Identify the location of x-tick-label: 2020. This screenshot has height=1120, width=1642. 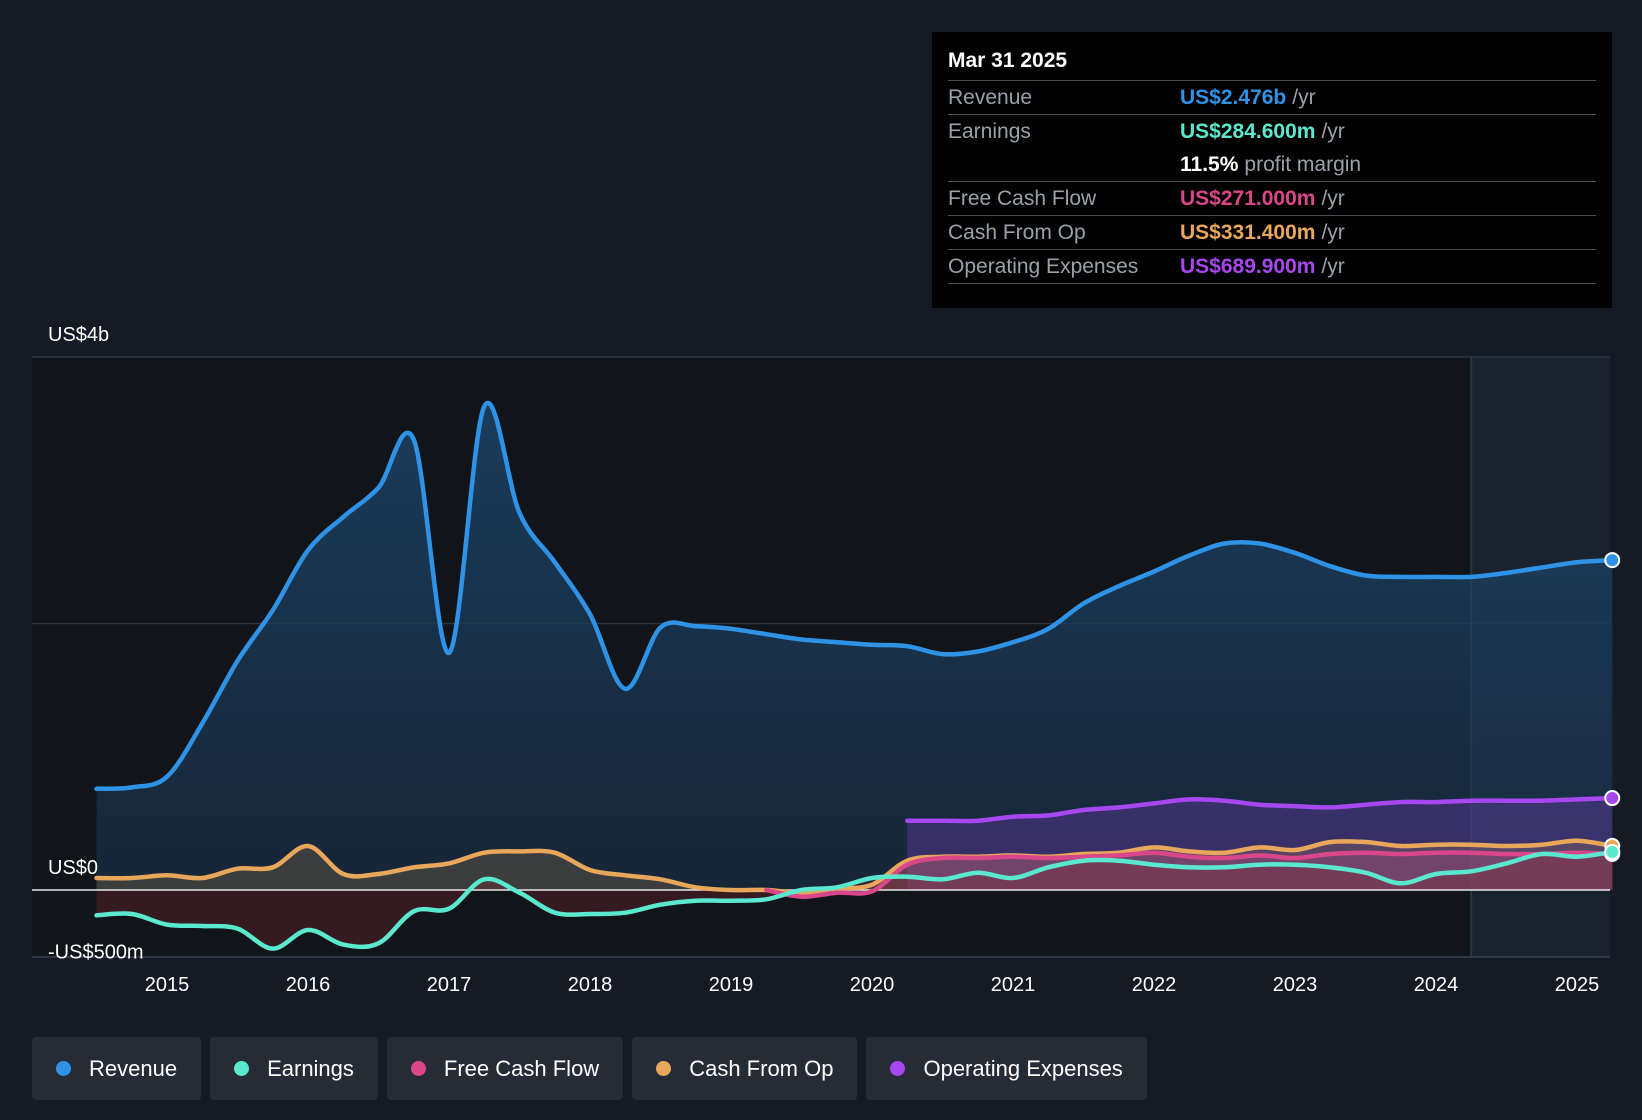
(872, 985).